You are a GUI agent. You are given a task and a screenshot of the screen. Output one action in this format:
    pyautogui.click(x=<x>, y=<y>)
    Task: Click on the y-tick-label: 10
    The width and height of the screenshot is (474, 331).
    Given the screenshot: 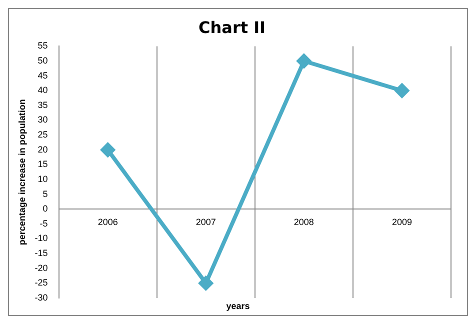 What is the action you would take?
    pyautogui.click(x=43, y=179)
    